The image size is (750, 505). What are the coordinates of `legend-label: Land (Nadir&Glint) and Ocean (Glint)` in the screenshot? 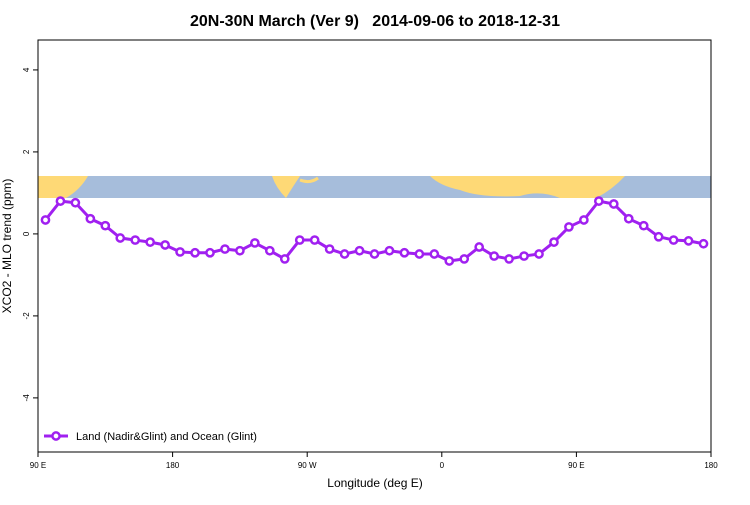 It's located at (166, 437).